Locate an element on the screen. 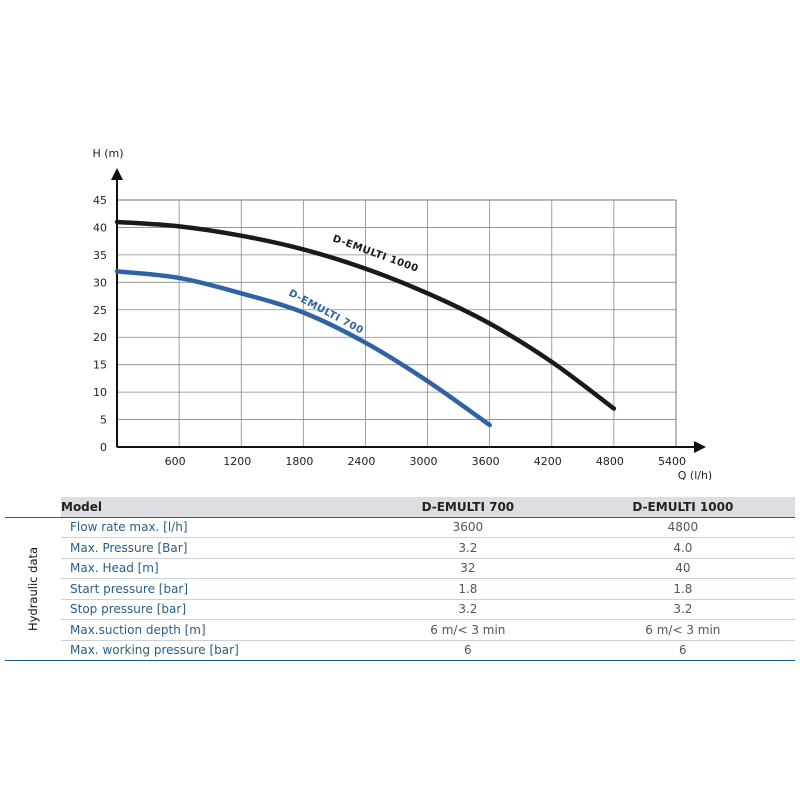  side-label: Hydraulic data is located at coordinates (33, 588).